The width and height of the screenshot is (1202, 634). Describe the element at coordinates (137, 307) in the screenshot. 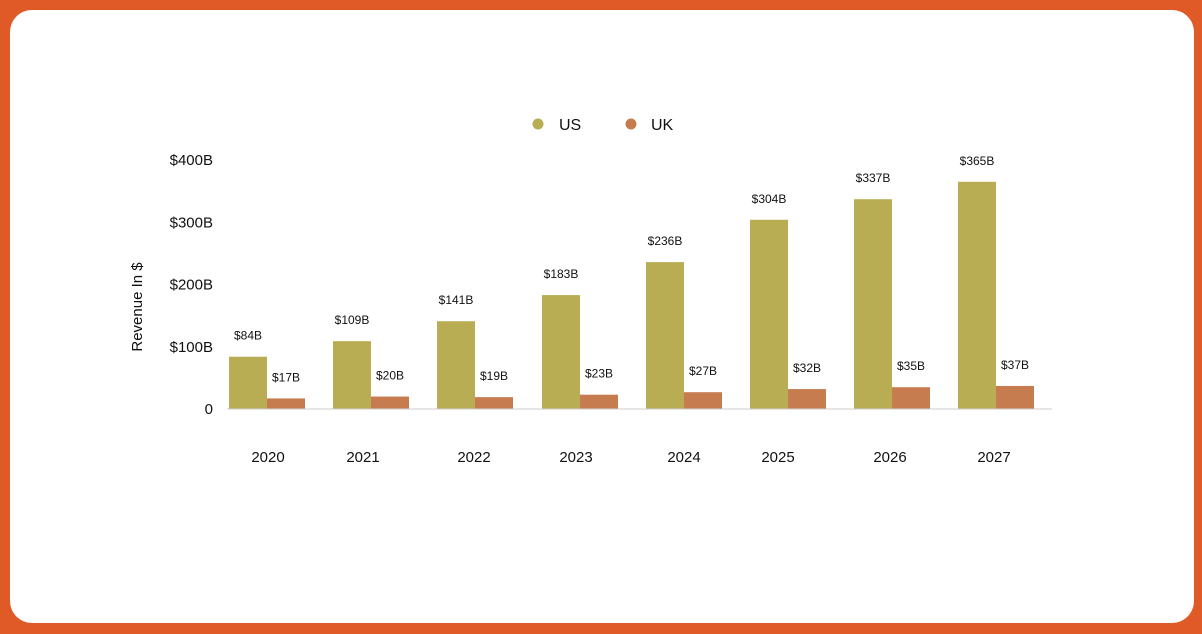

I see `y-axis-label: Revenue In $` at that location.